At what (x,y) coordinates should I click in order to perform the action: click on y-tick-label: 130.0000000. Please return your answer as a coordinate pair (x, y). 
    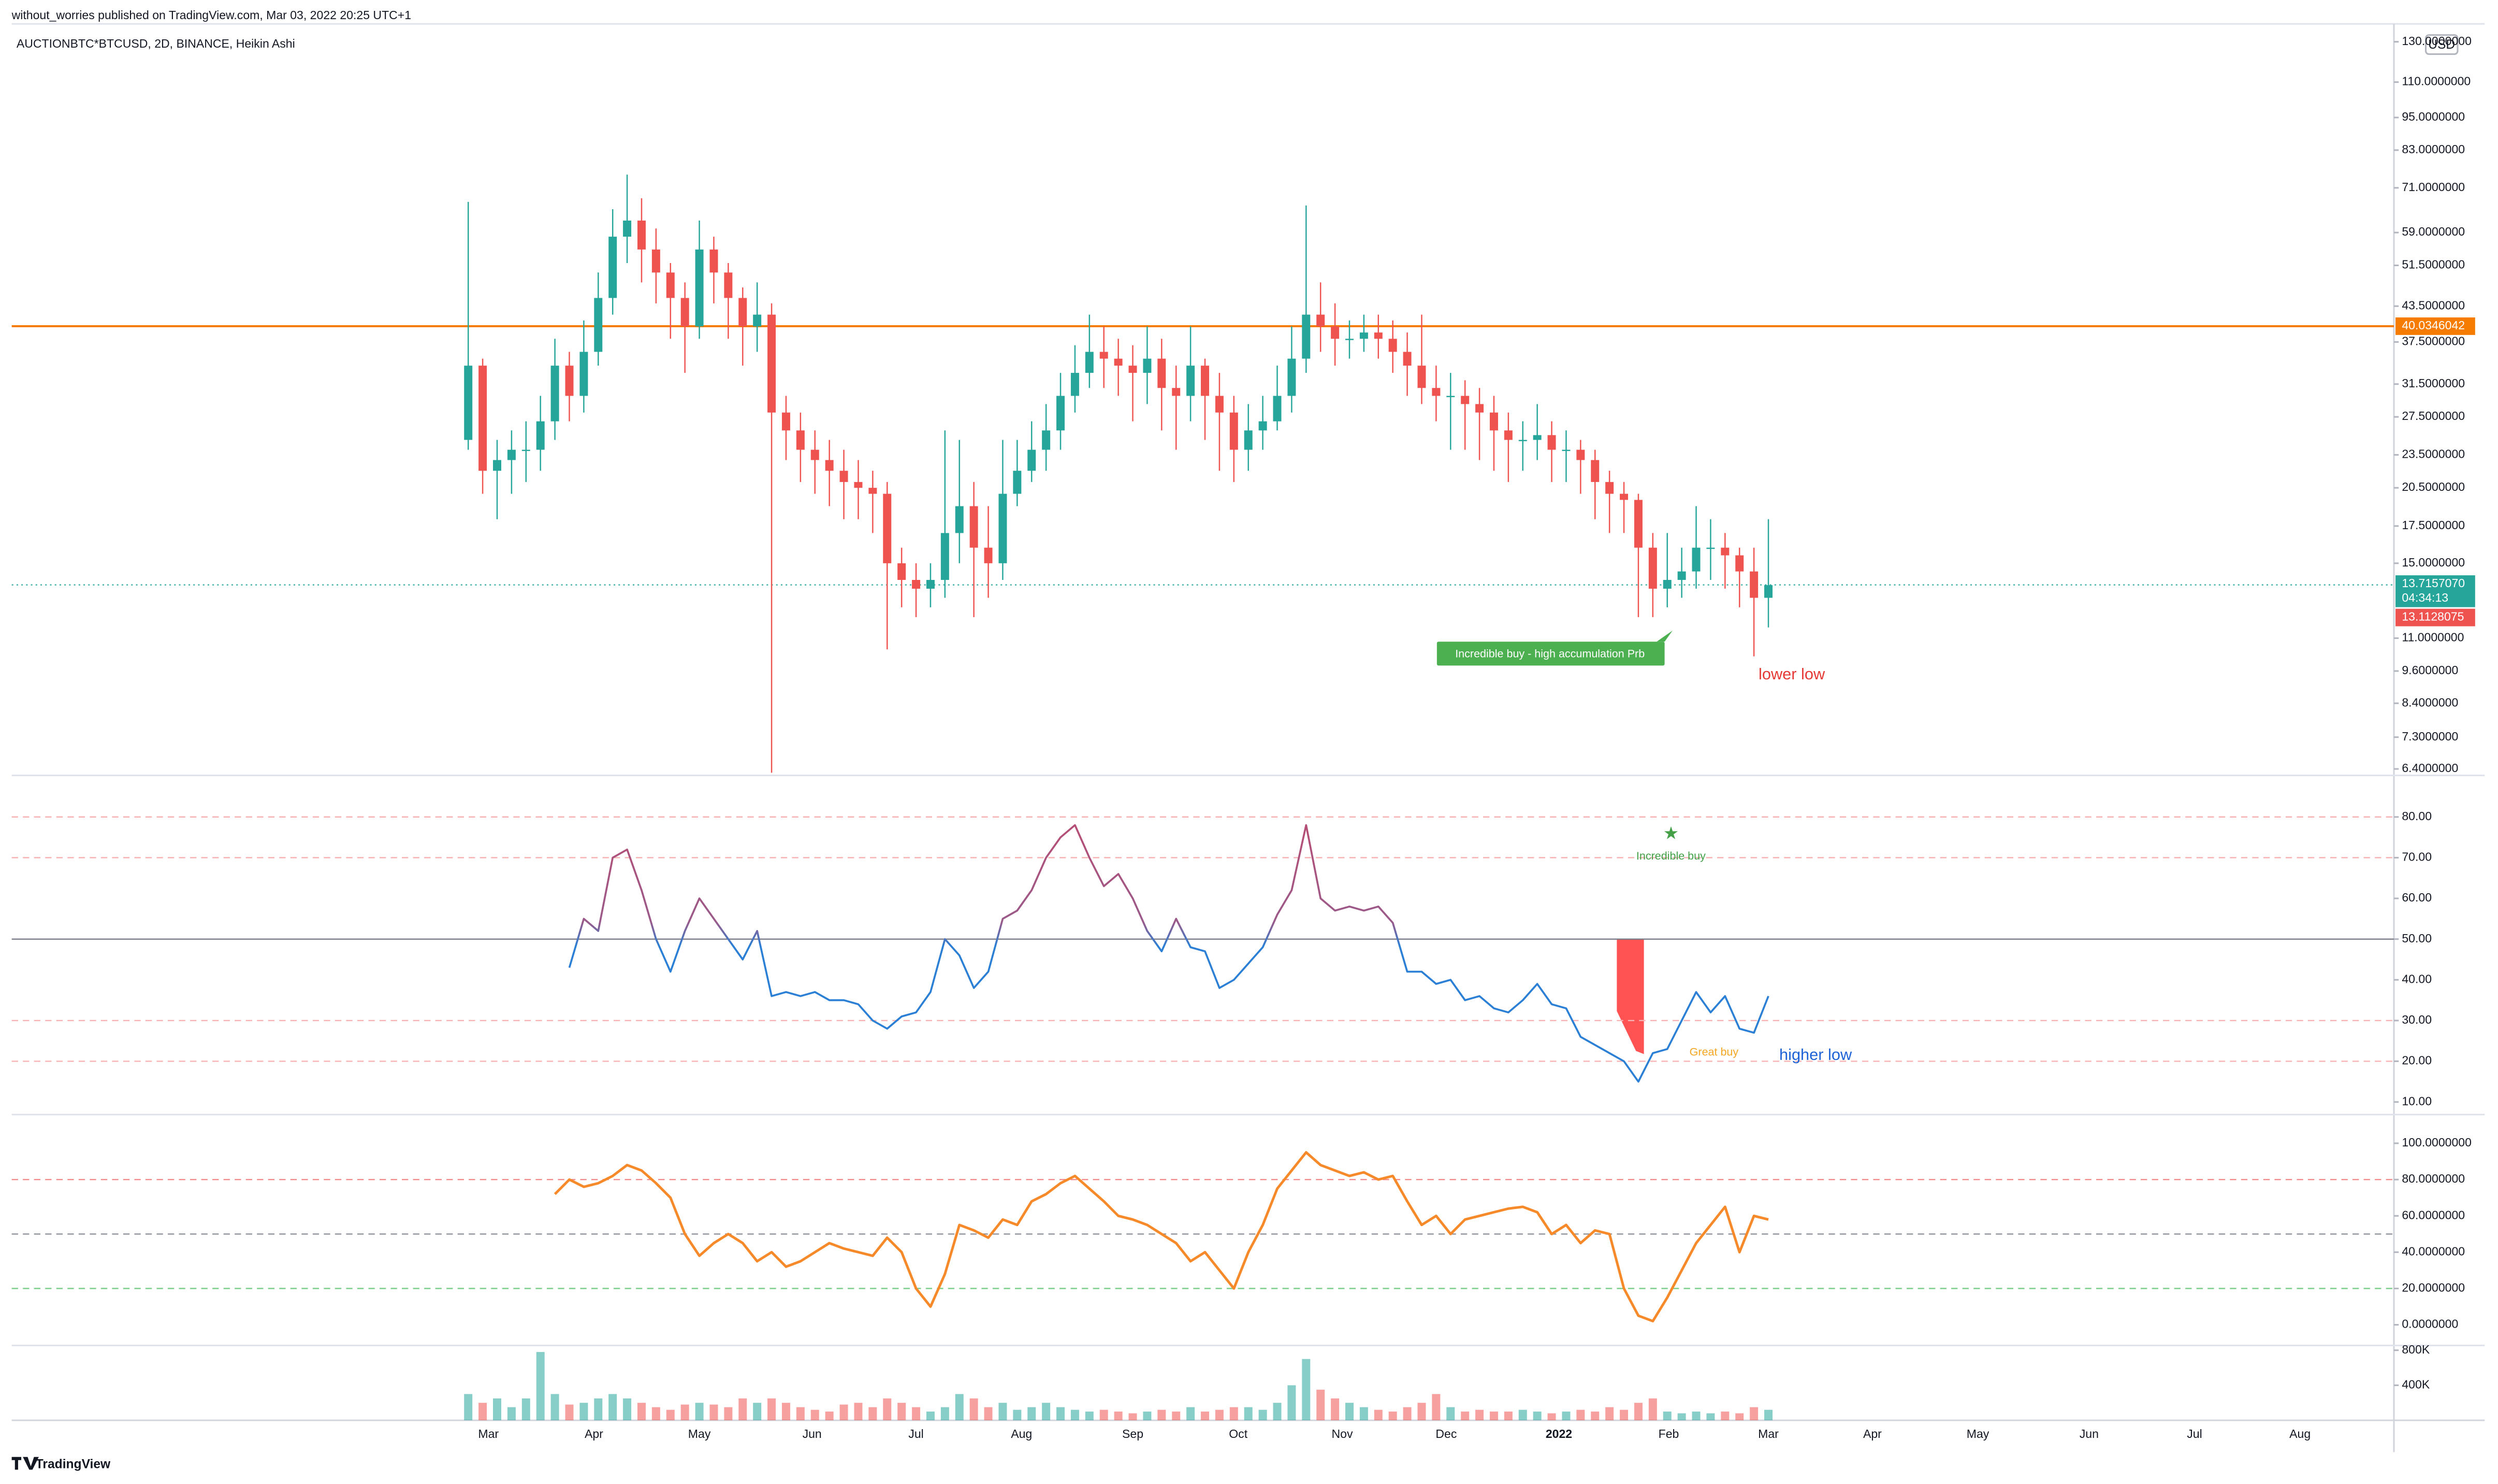
    Looking at the image, I should click on (2437, 41).